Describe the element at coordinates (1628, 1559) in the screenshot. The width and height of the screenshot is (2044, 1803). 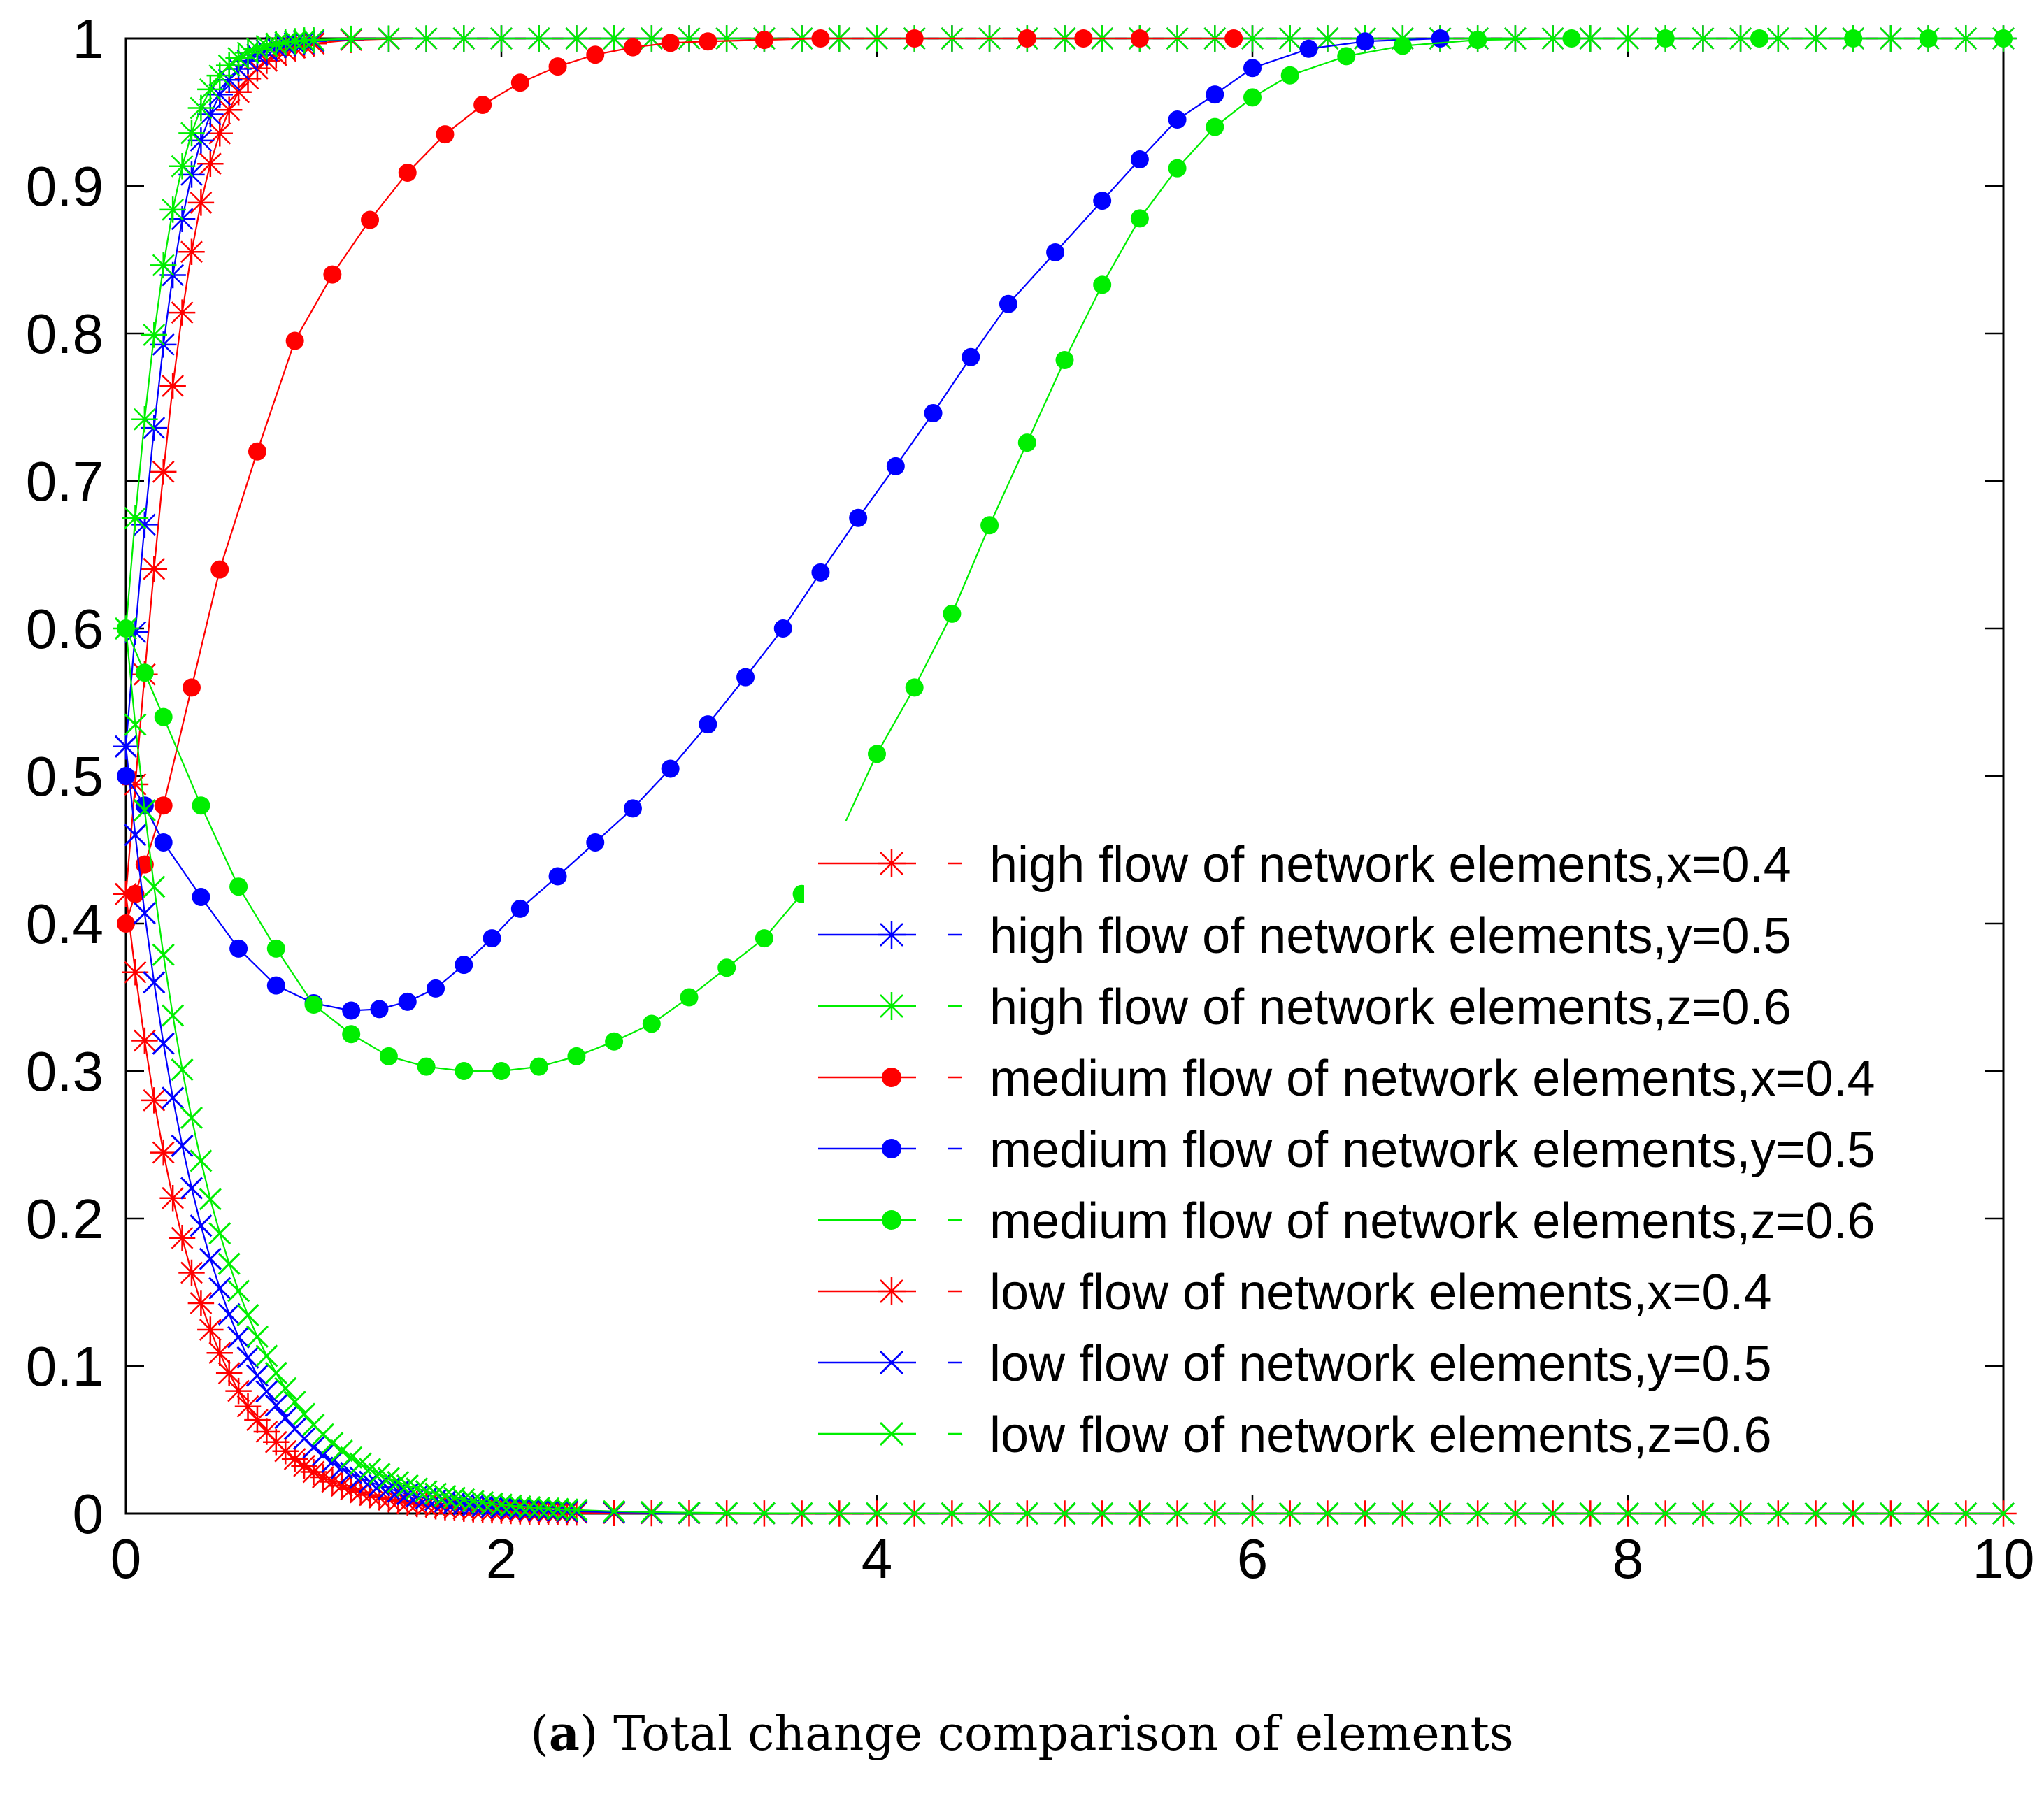
I see `x-tick-label: 8` at that location.